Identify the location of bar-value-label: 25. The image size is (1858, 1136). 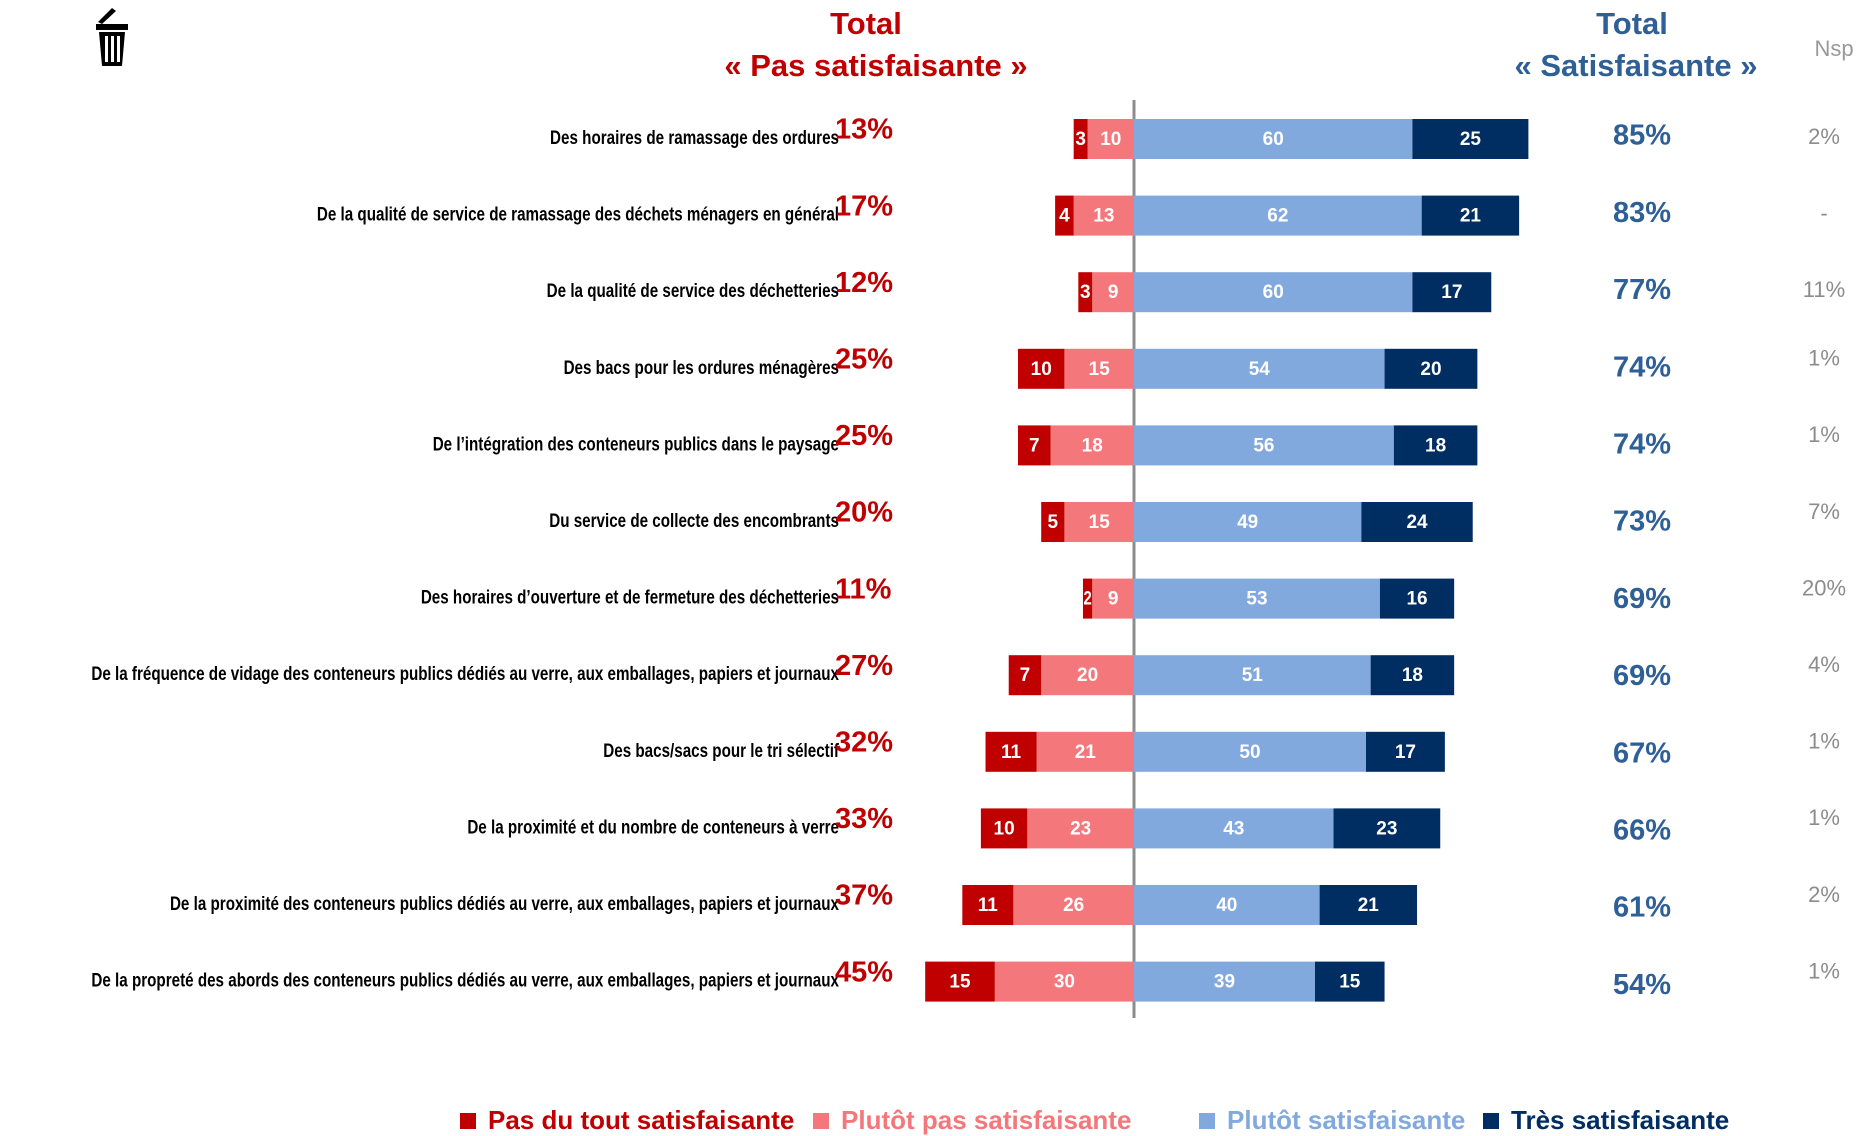
(1471, 139).